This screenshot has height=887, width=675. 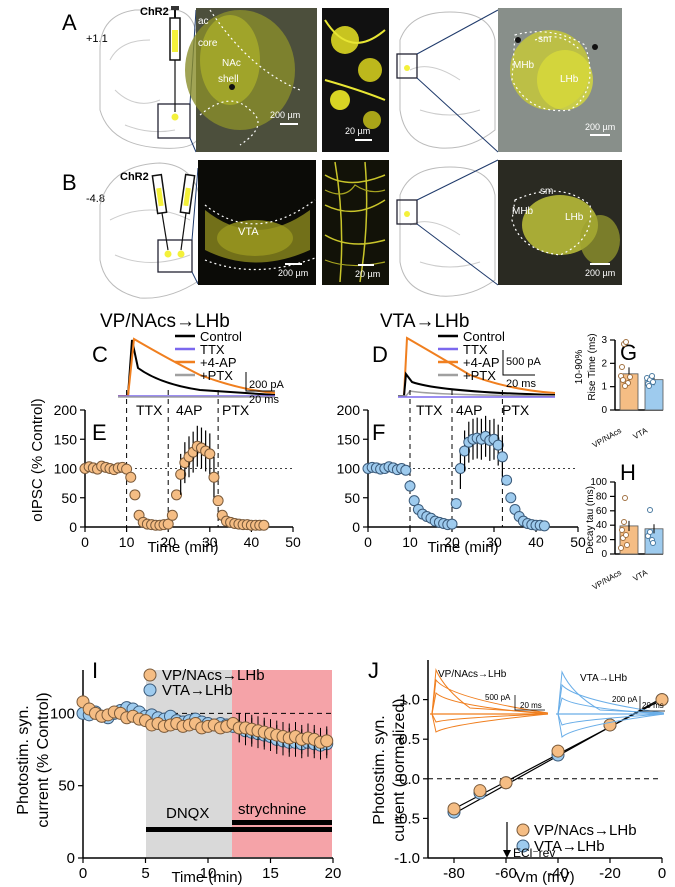 What do you see at coordinates (641, 576) in the screenshot?
I see `h-cat-2: VTA` at bounding box center [641, 576].